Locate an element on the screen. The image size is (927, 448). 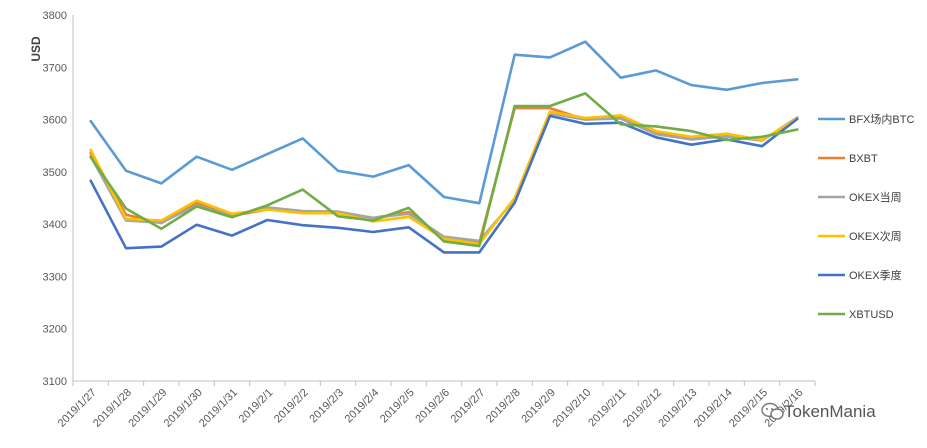
y-tick-label: 3300 is located at coordinates (55, 277).